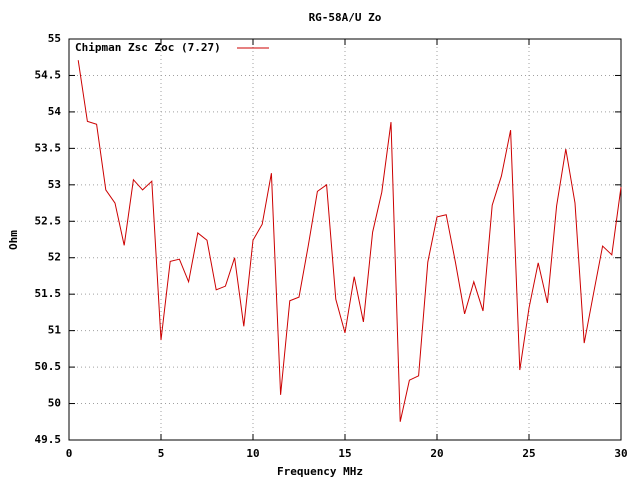 Image resolution: width=640 pixels, height=480 pixels. I want to click on y-tick-label: 54.5, so click(48, 74).